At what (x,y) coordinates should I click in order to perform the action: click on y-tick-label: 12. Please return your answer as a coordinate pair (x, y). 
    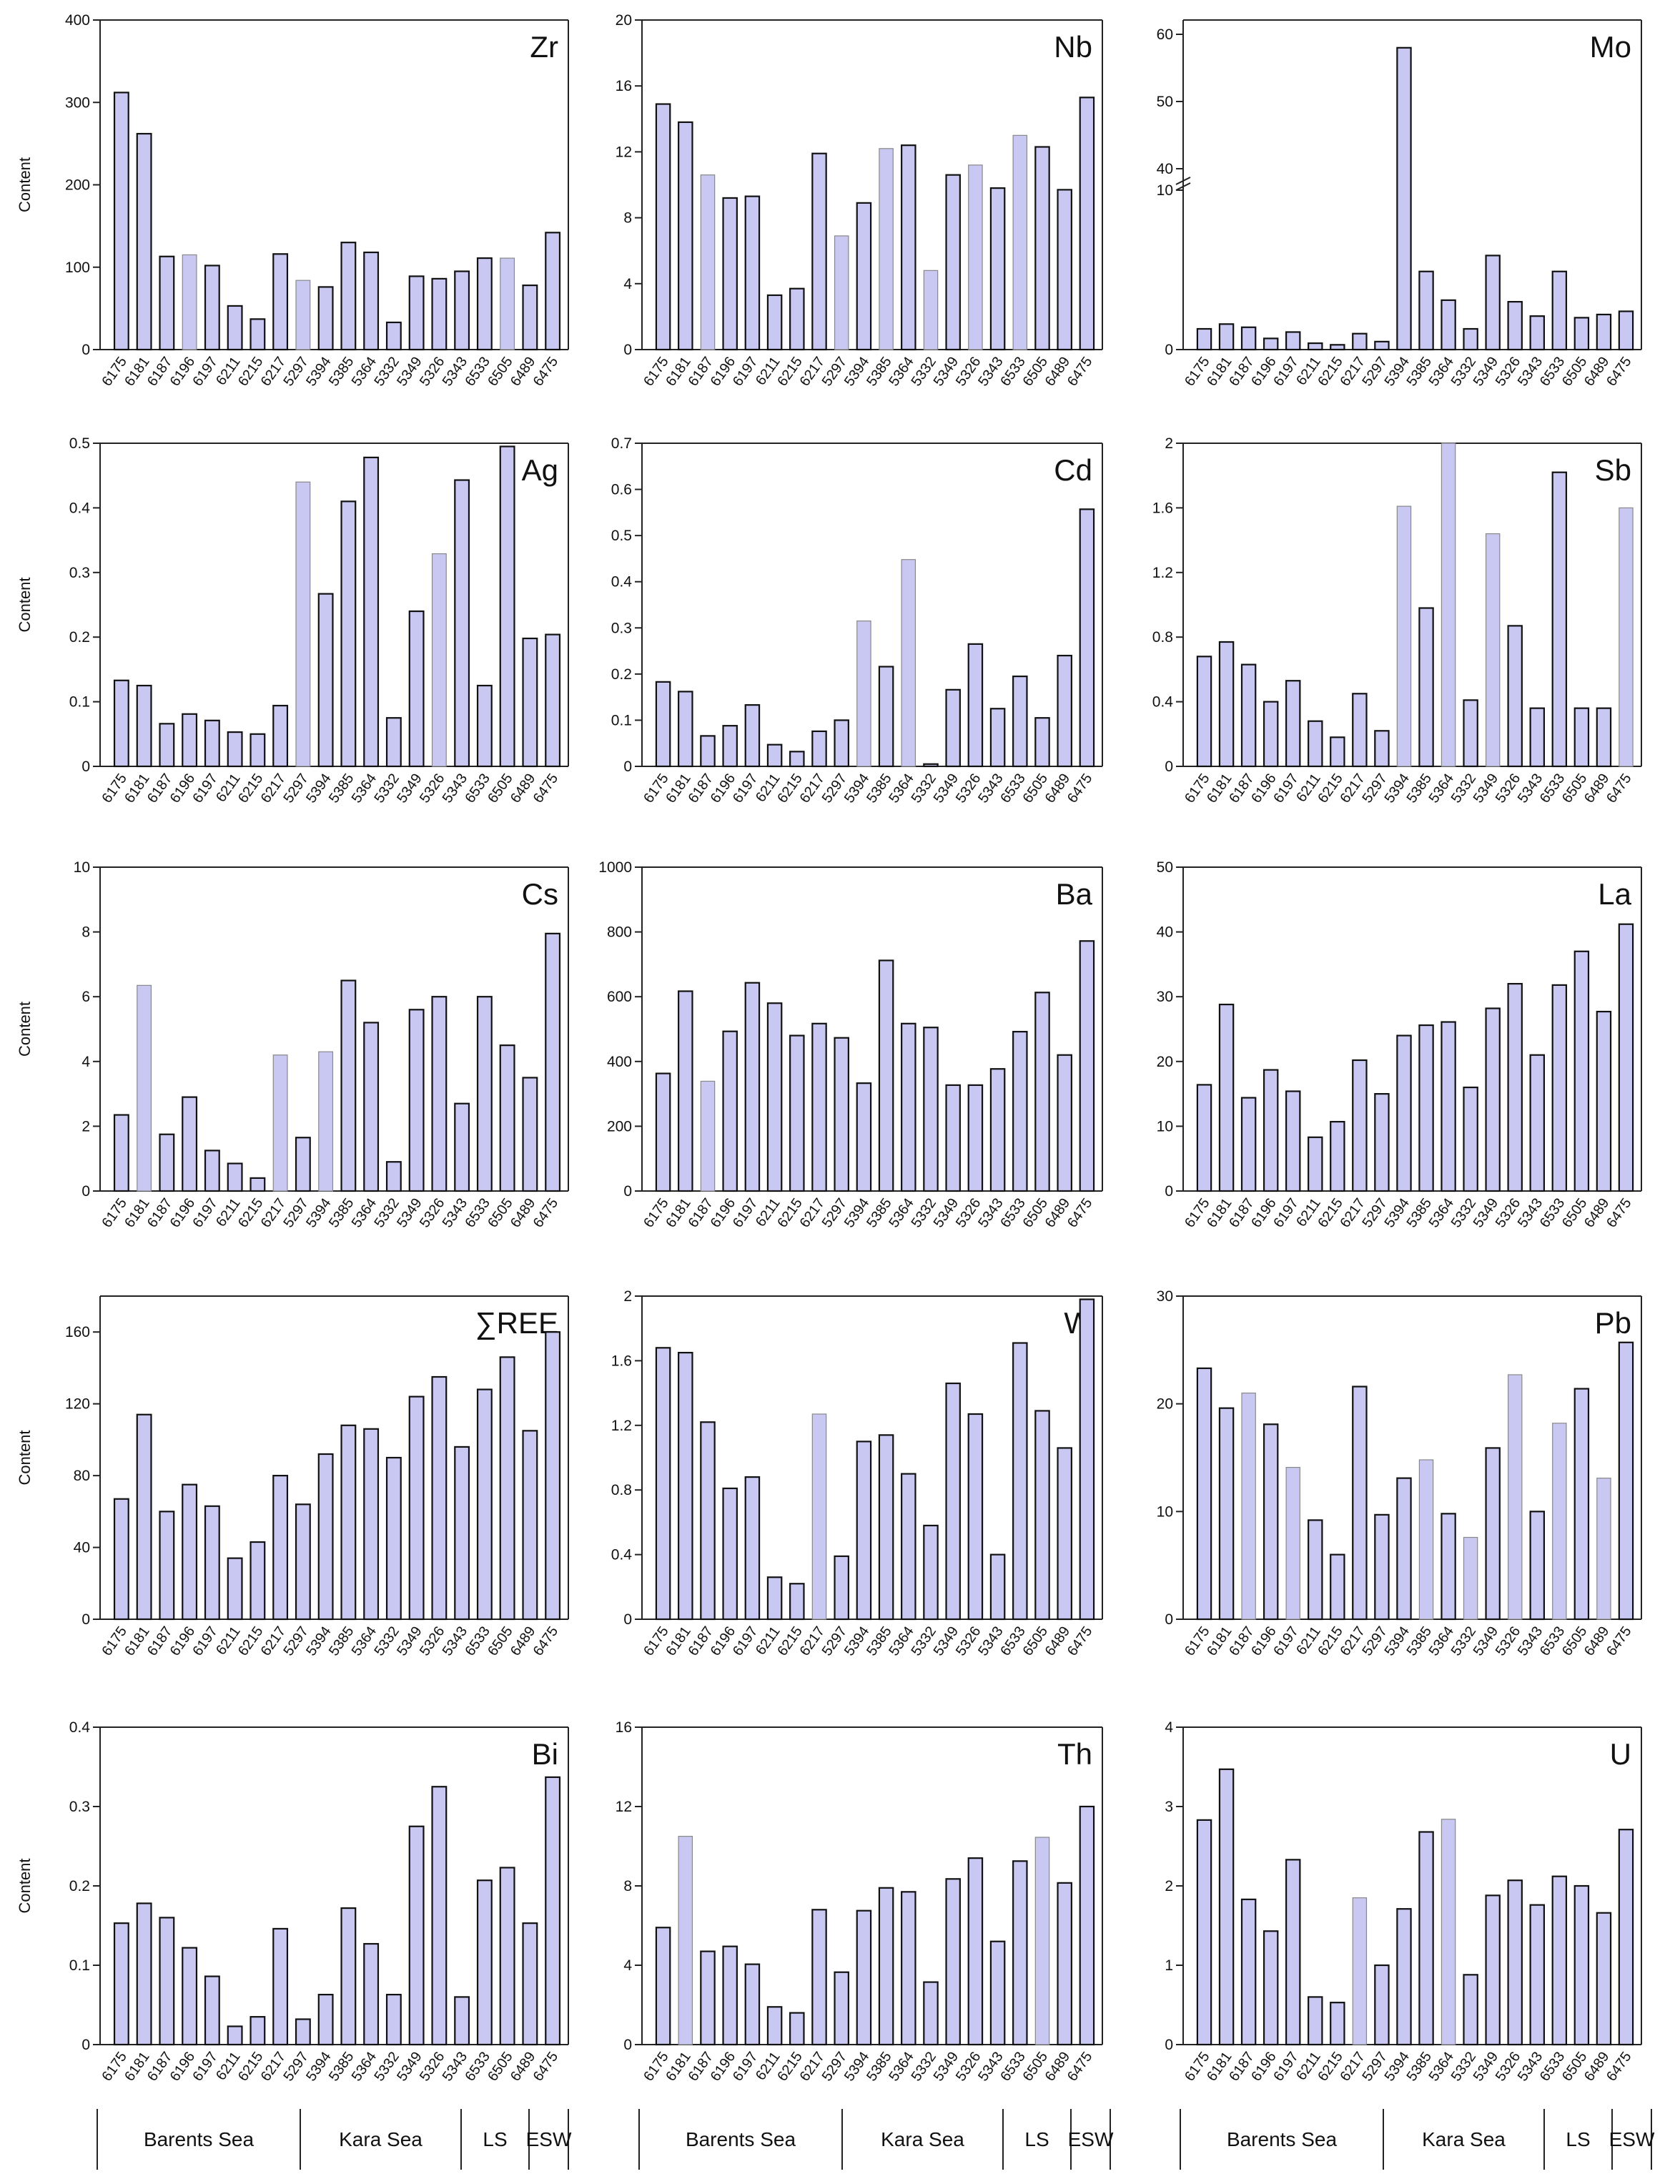
    Looking at the image, I should click on (624, 152).